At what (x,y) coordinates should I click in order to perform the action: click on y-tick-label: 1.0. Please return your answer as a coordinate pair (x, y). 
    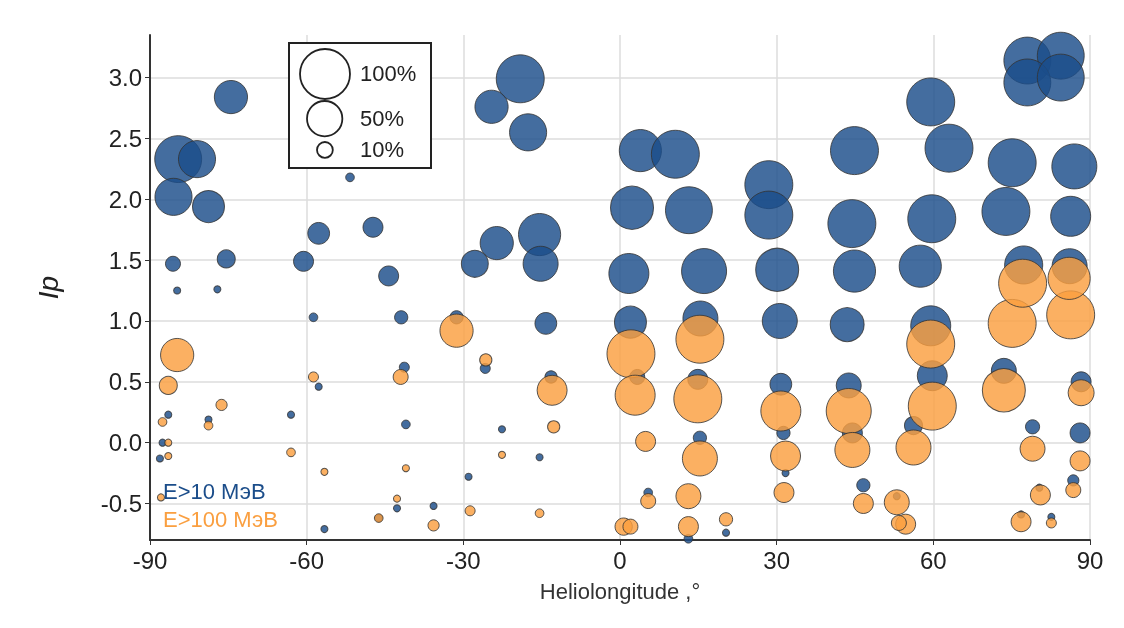
    Looking at the image, I should click on (125, 321).